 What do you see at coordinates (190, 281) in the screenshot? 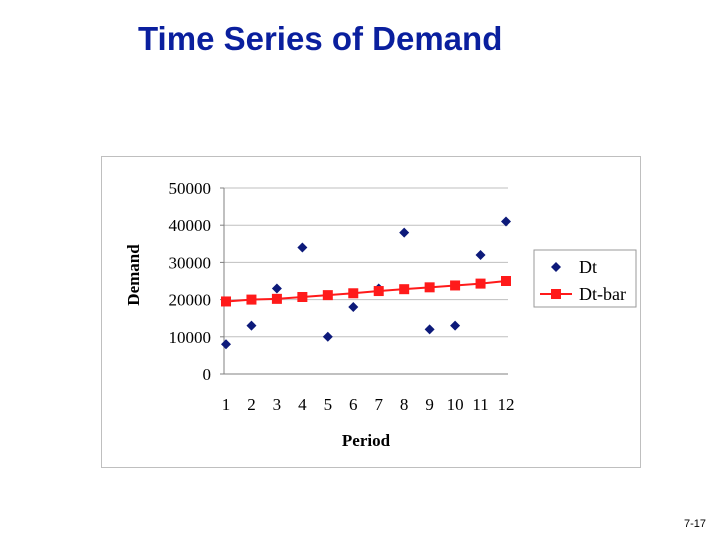
I see `y-tick-labels: 0 10000 20000 30000 40000 50000` at bounding box center [190, 281].